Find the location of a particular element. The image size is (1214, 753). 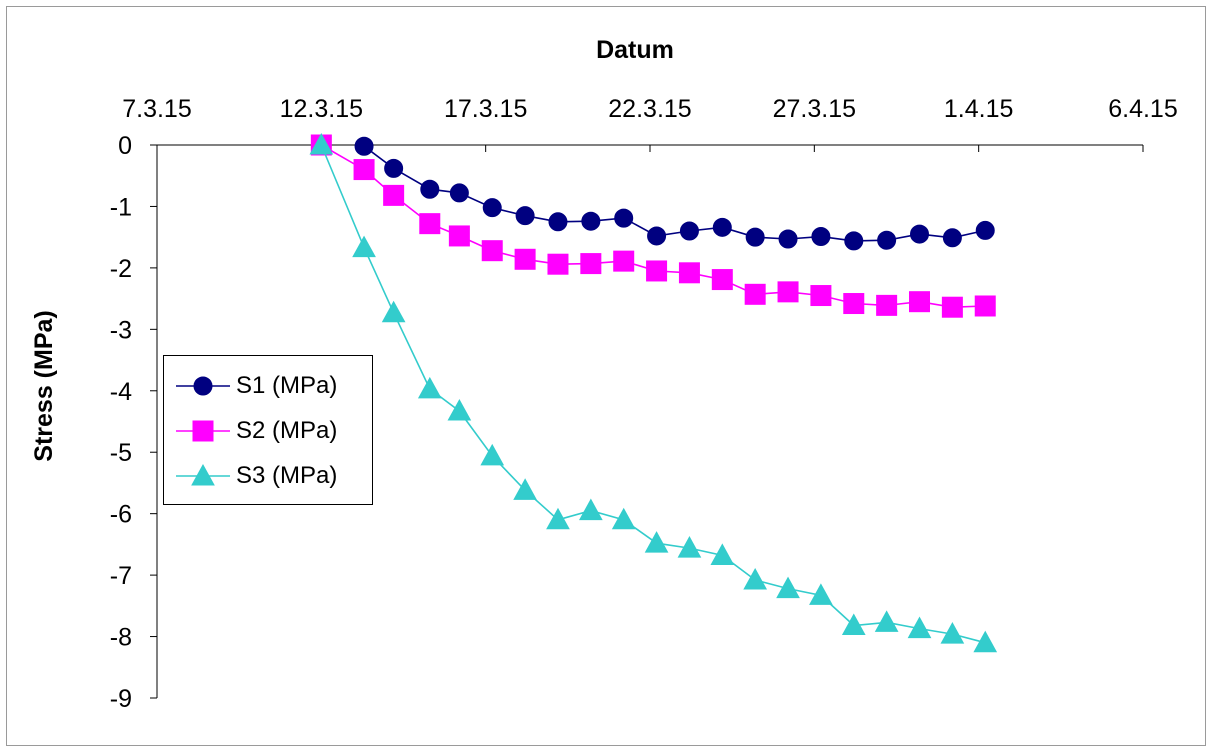

y-tick-label: -4 is located at coordinates (121, 392).